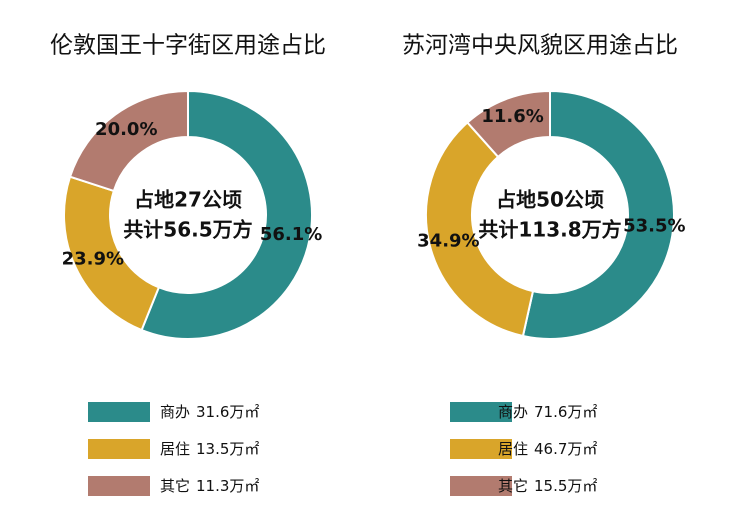  I want to click on center-text: 共计113.8万方, so click(549, 230).